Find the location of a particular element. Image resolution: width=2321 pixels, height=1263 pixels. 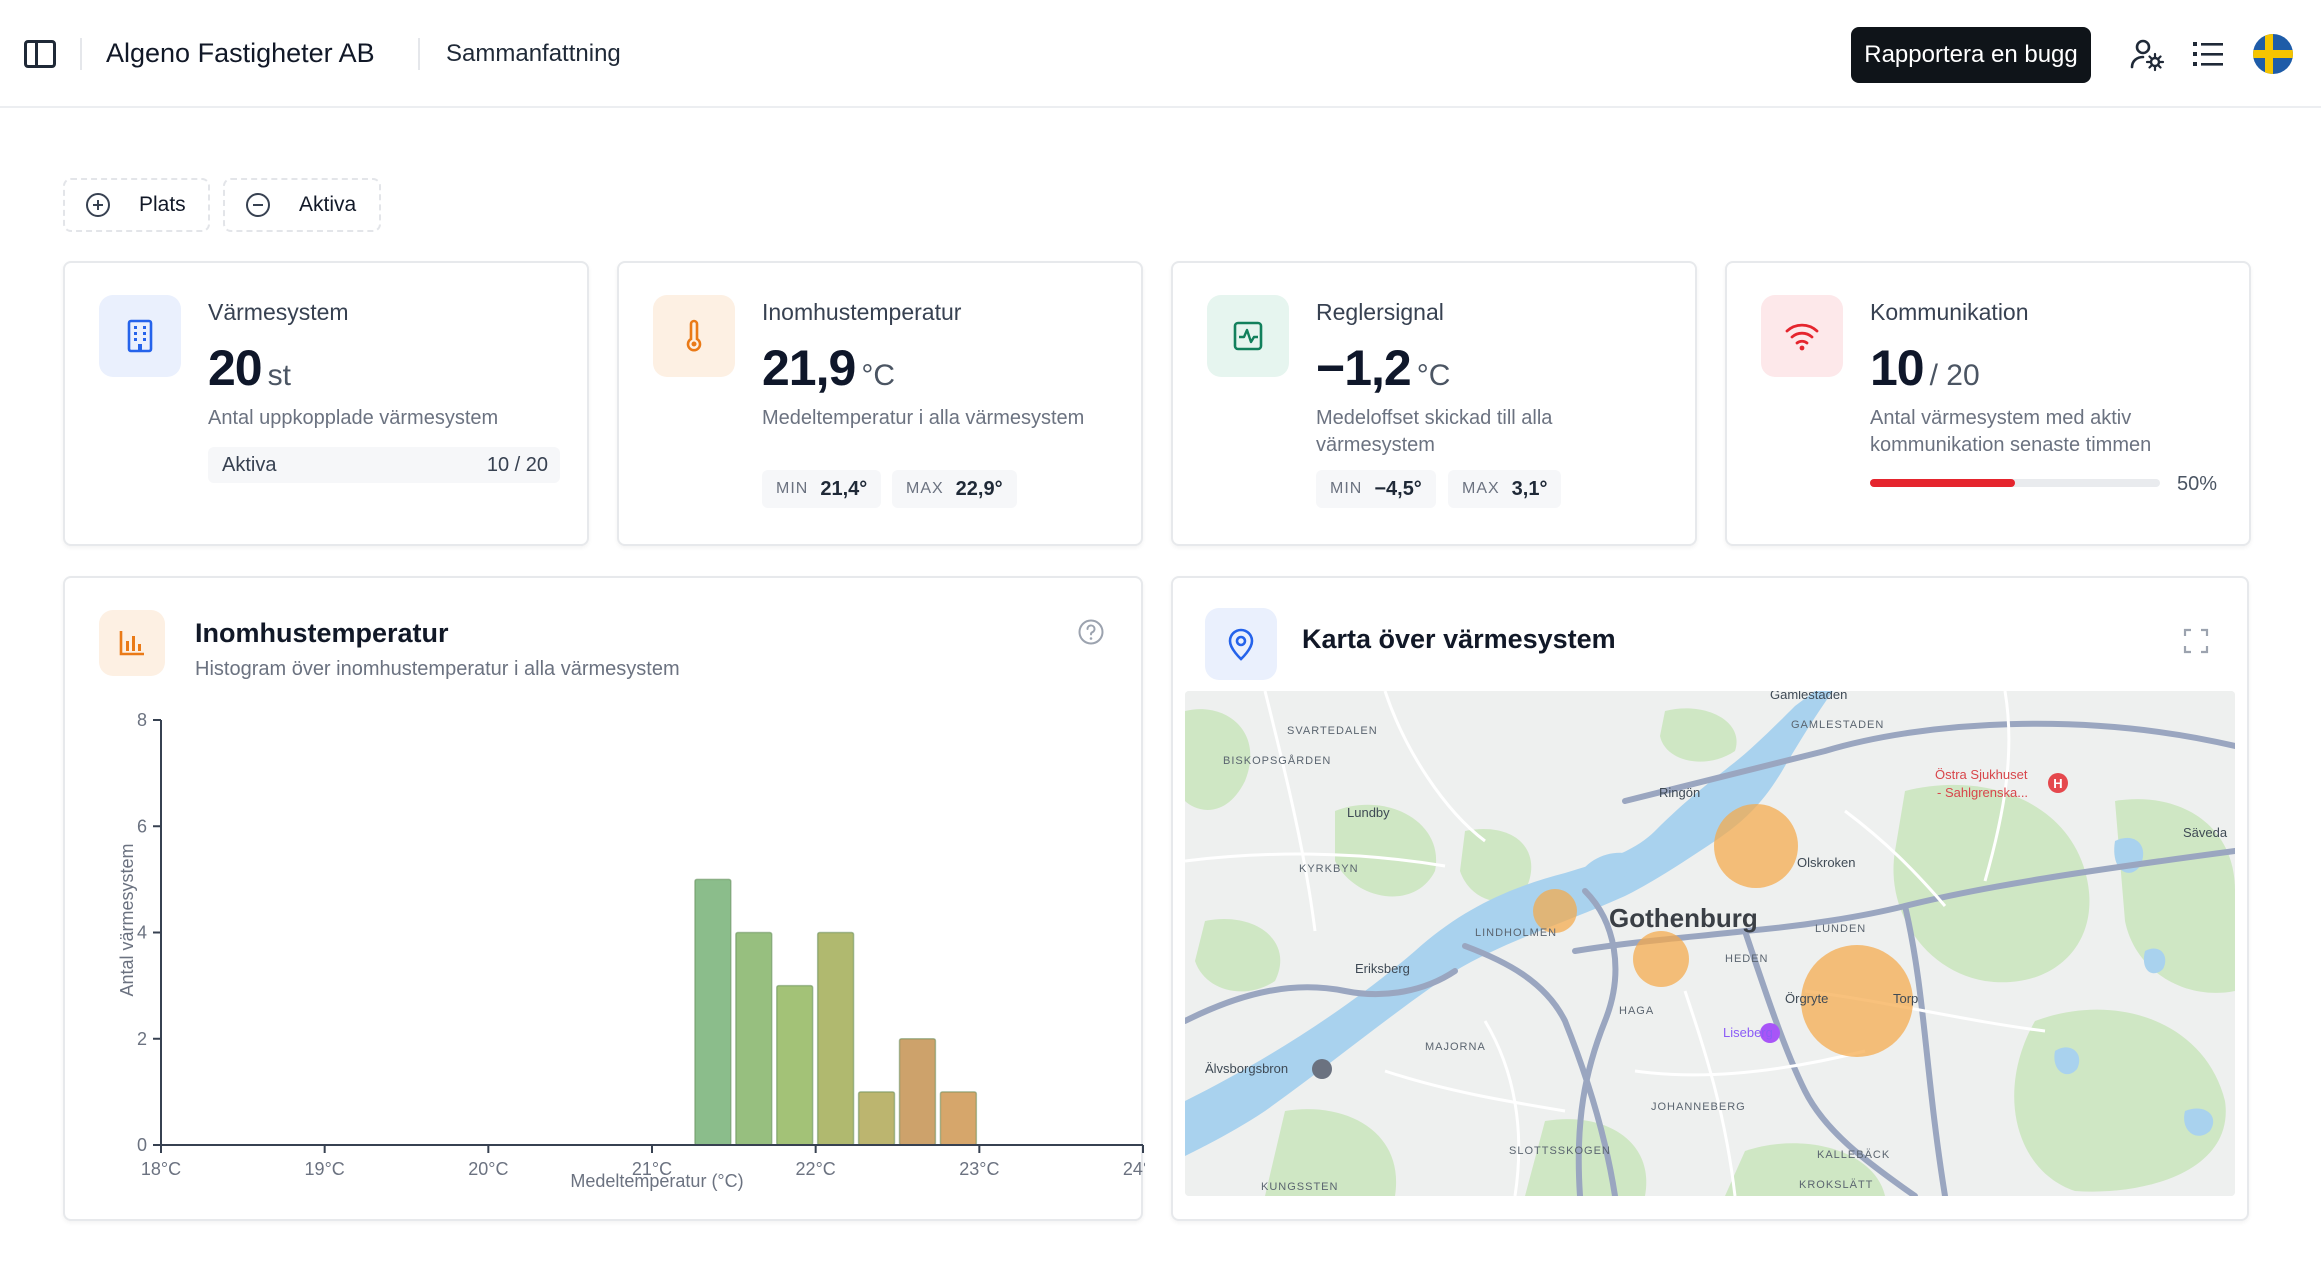

min-pill: MIN −4,5° is located at coordinates (1376, 489).